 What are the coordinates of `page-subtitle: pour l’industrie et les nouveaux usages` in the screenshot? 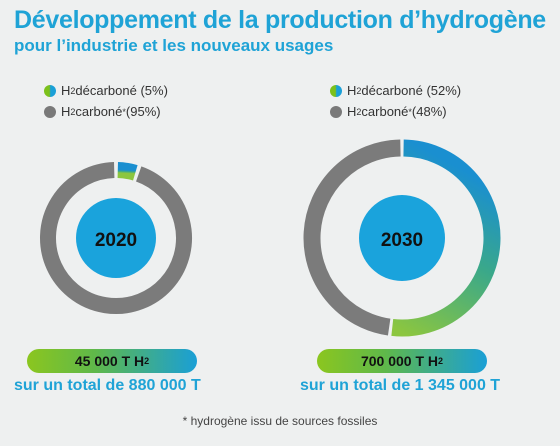 It's located at (174, 45).